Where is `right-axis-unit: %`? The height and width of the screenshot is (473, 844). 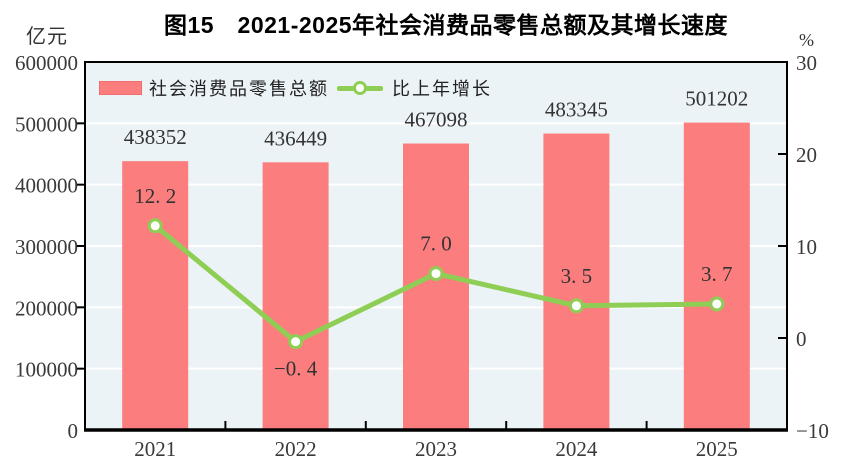
right-axis-unit: % is located at coordinates (806, 40).